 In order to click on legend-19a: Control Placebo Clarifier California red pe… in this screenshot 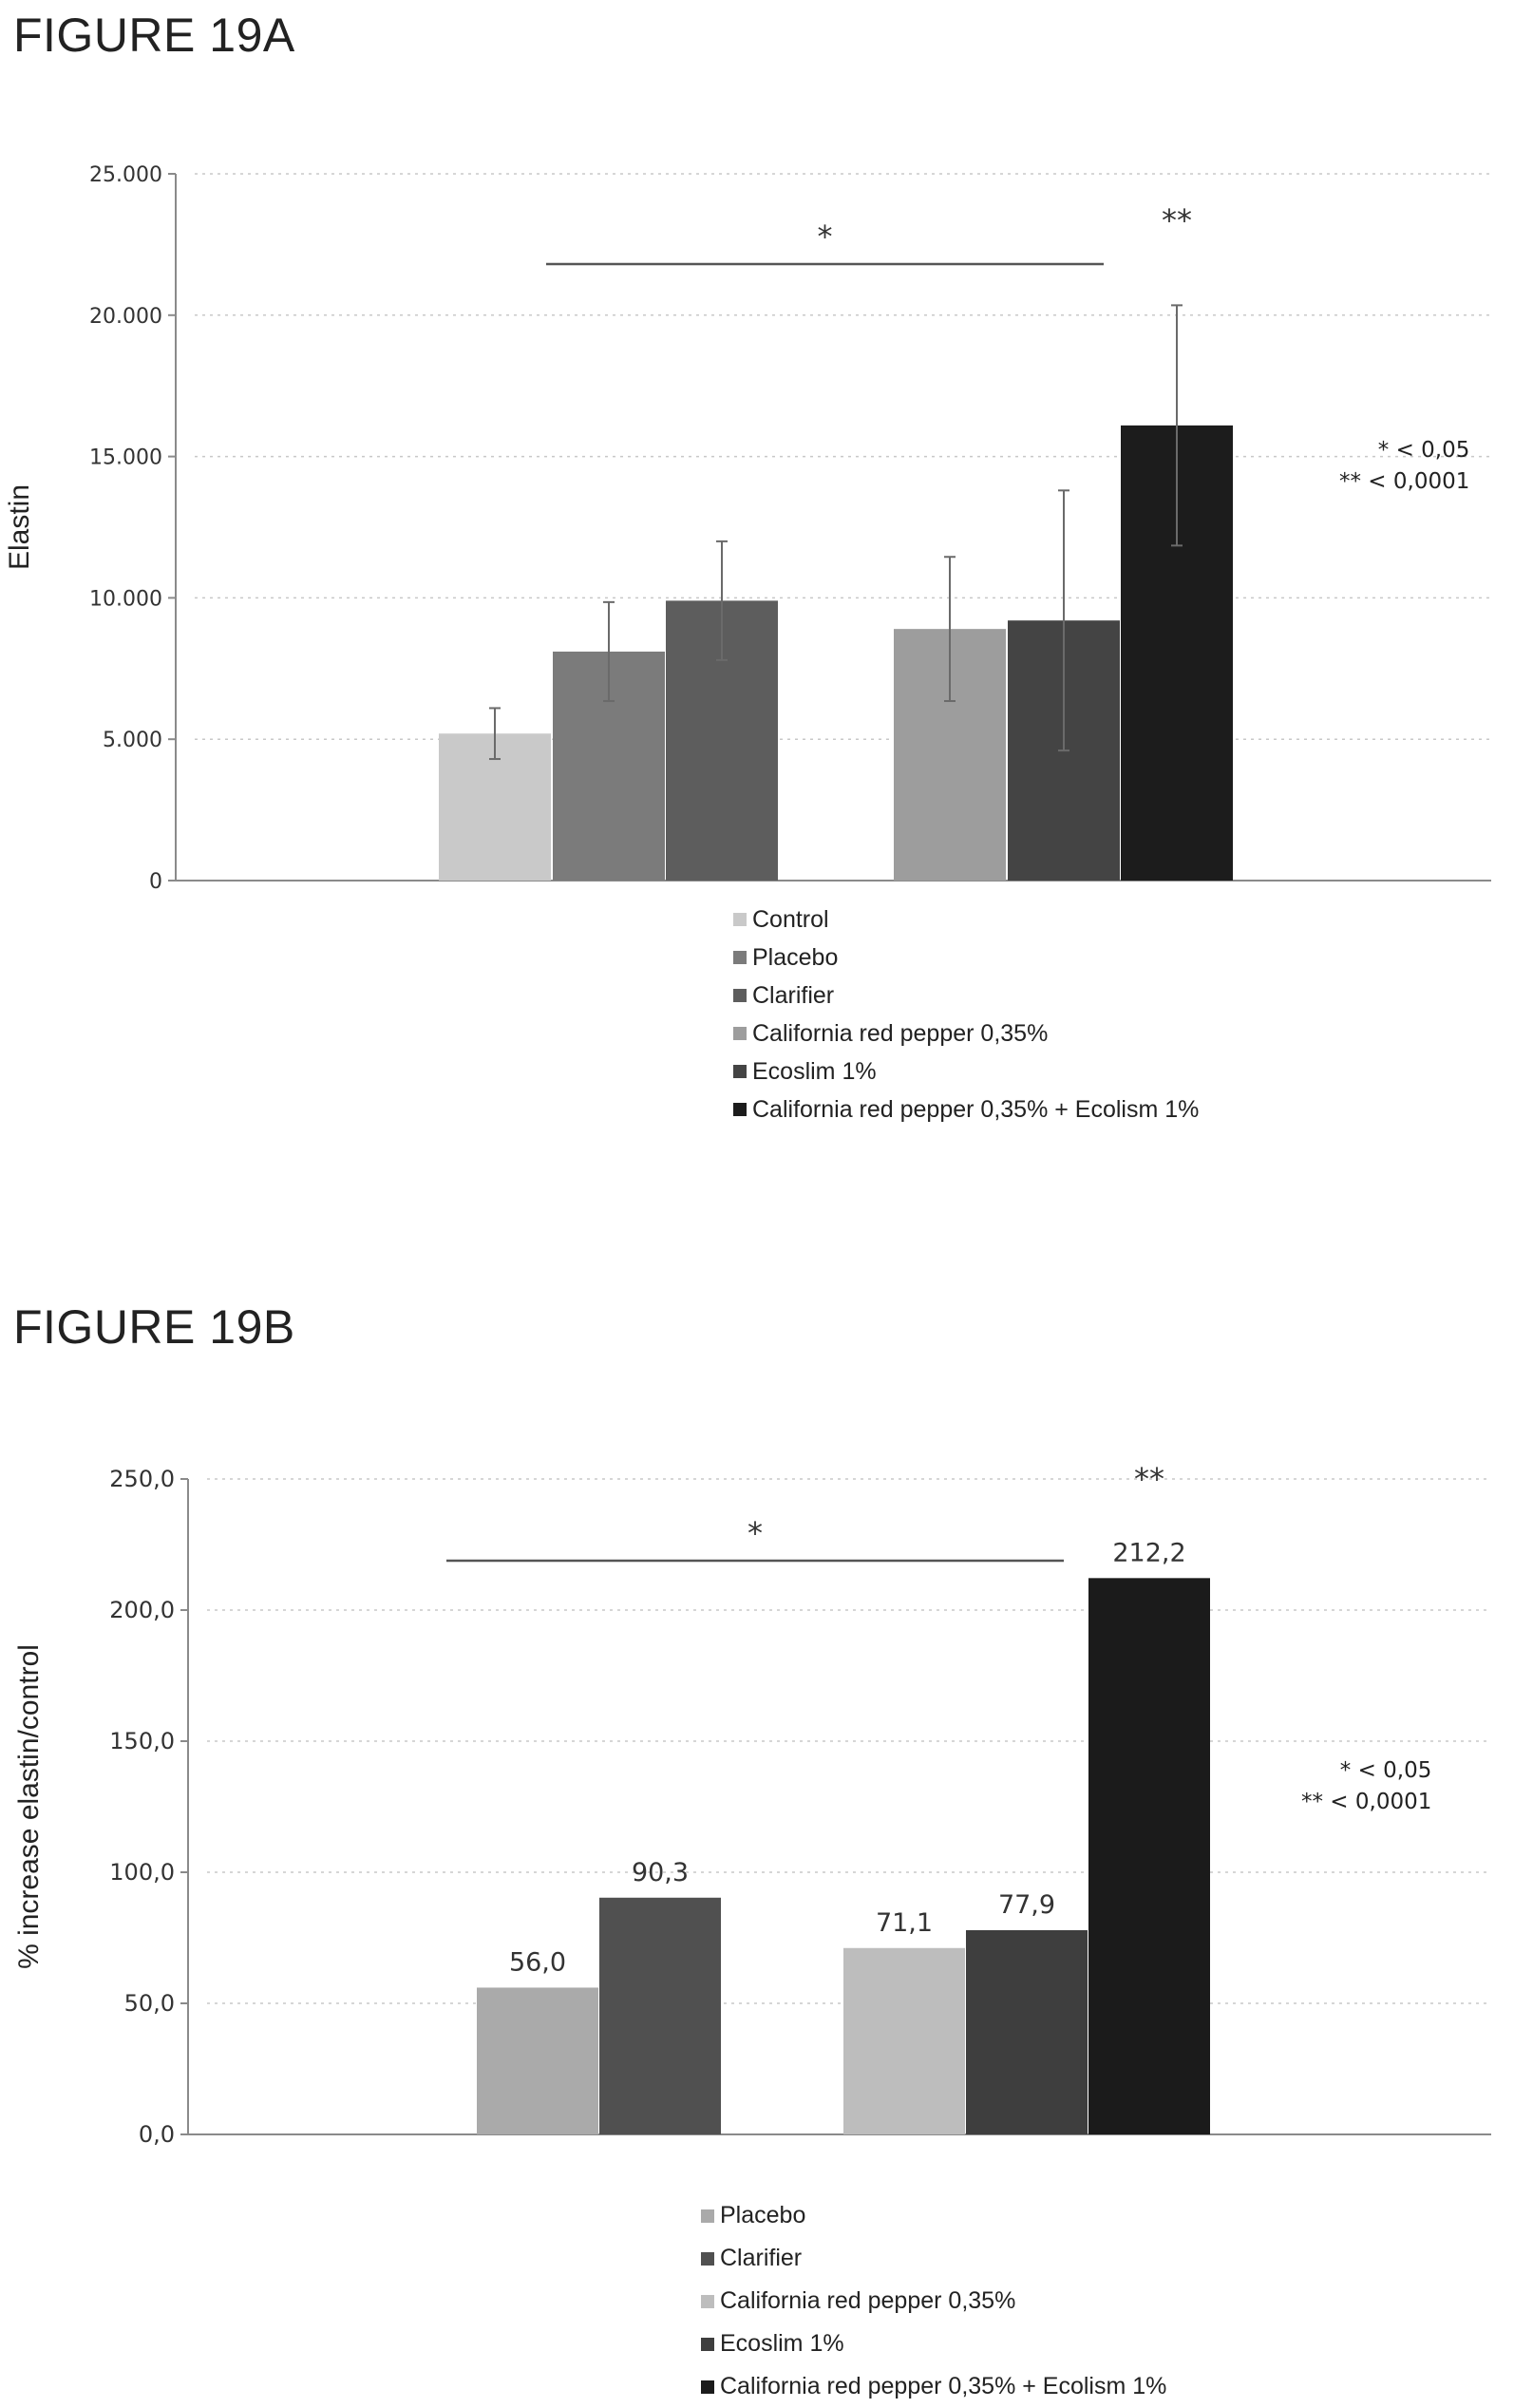, I will do `click(966, 1015)`.